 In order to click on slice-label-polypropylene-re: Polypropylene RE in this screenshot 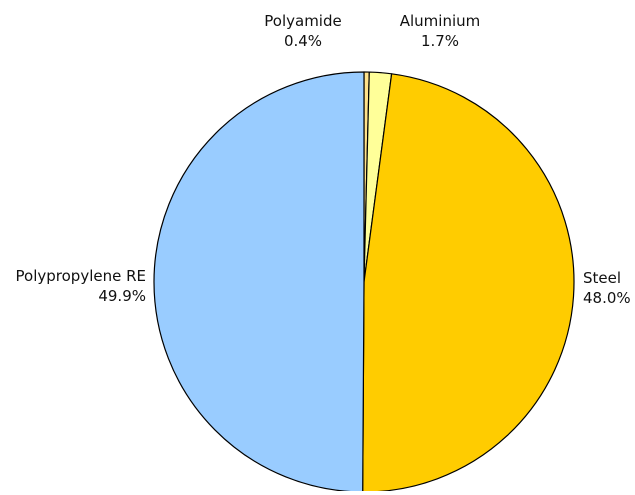, I will do `click(81, 276)`.